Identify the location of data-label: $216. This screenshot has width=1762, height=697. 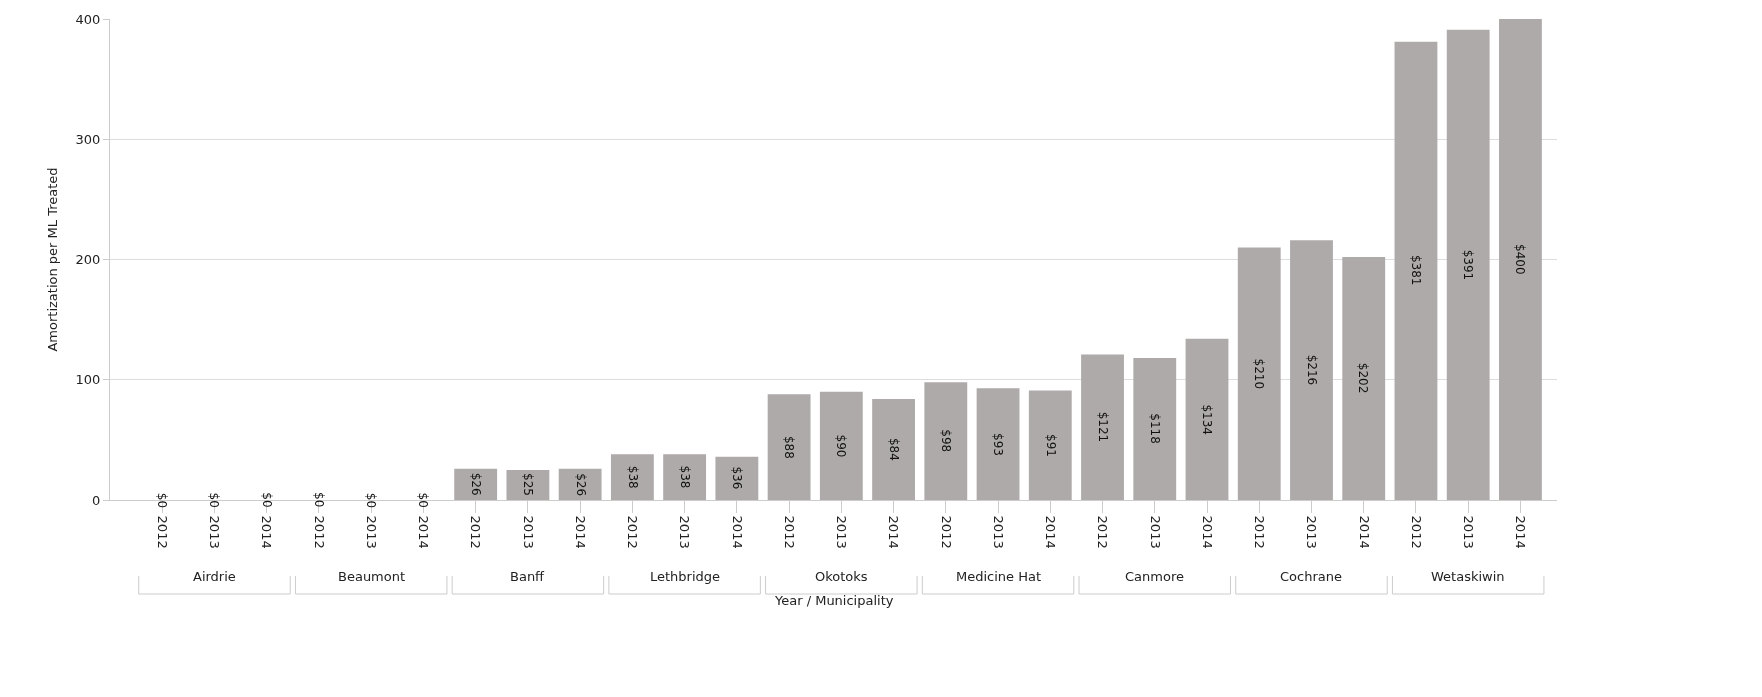
(1311, 370).